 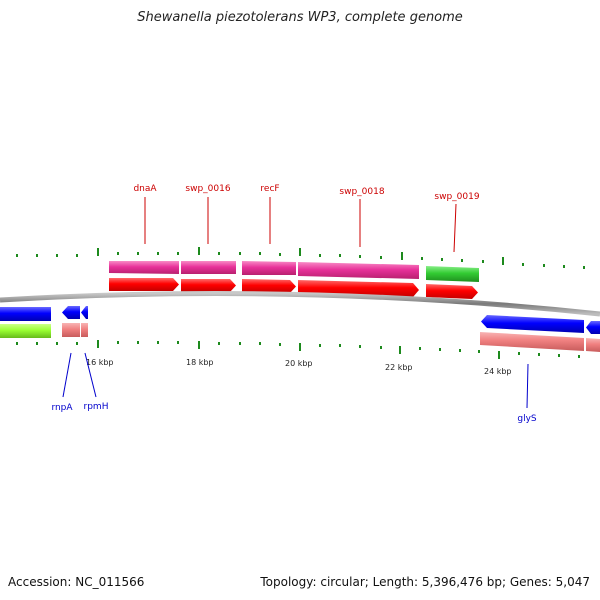 I want to click on forward-cds-track, so click(x=293, y=288).